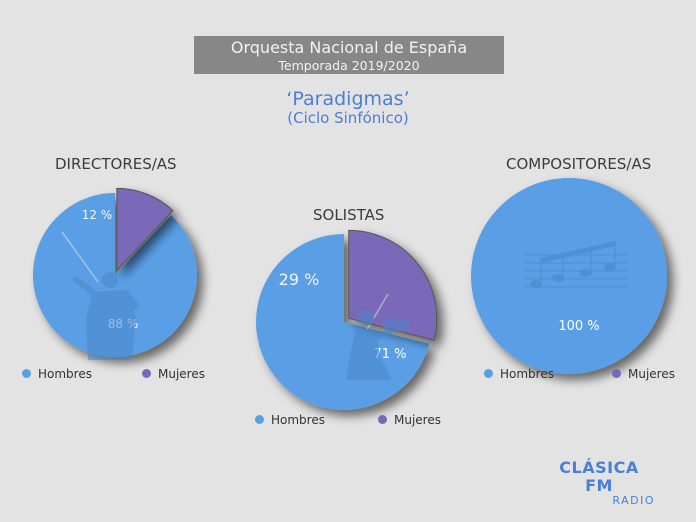 The image size is (696, 522). What do you see at coordinates (578, 326) in the screenshot?
I see `pie-label-hombres: 100 %` at bounding box center [578, 326].